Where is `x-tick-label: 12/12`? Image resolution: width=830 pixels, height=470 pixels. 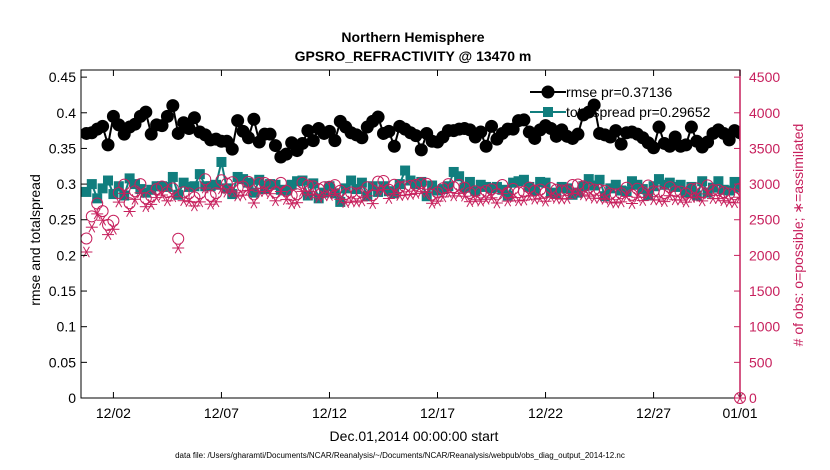 x-tick-label: 12/12 is located at coordinates (329, 413).